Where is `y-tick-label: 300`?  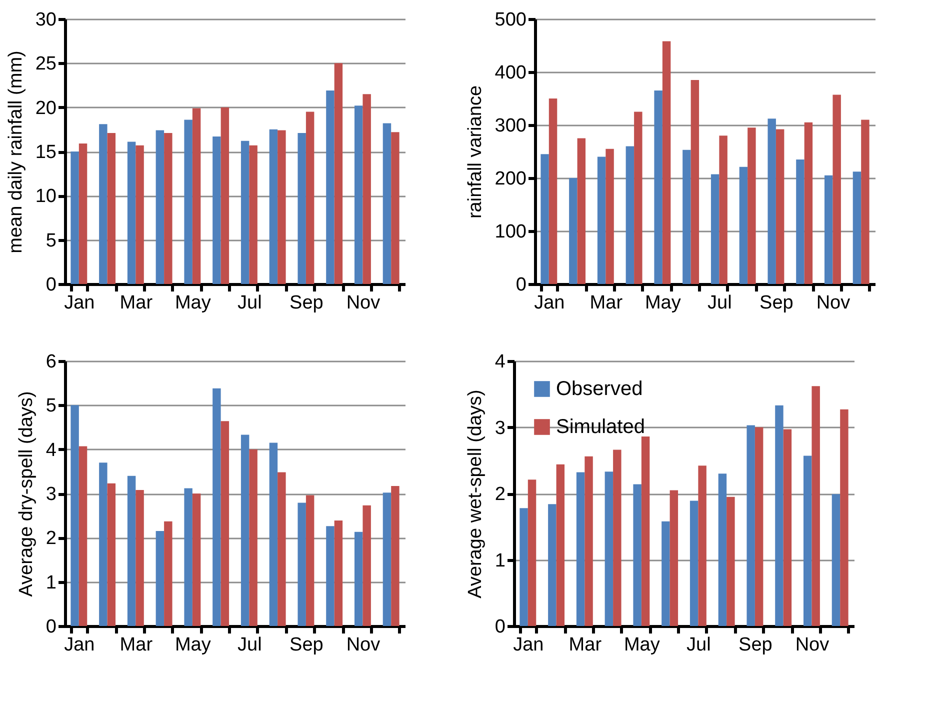
y-tick-label: 300 is located at coordinates (510, 126).